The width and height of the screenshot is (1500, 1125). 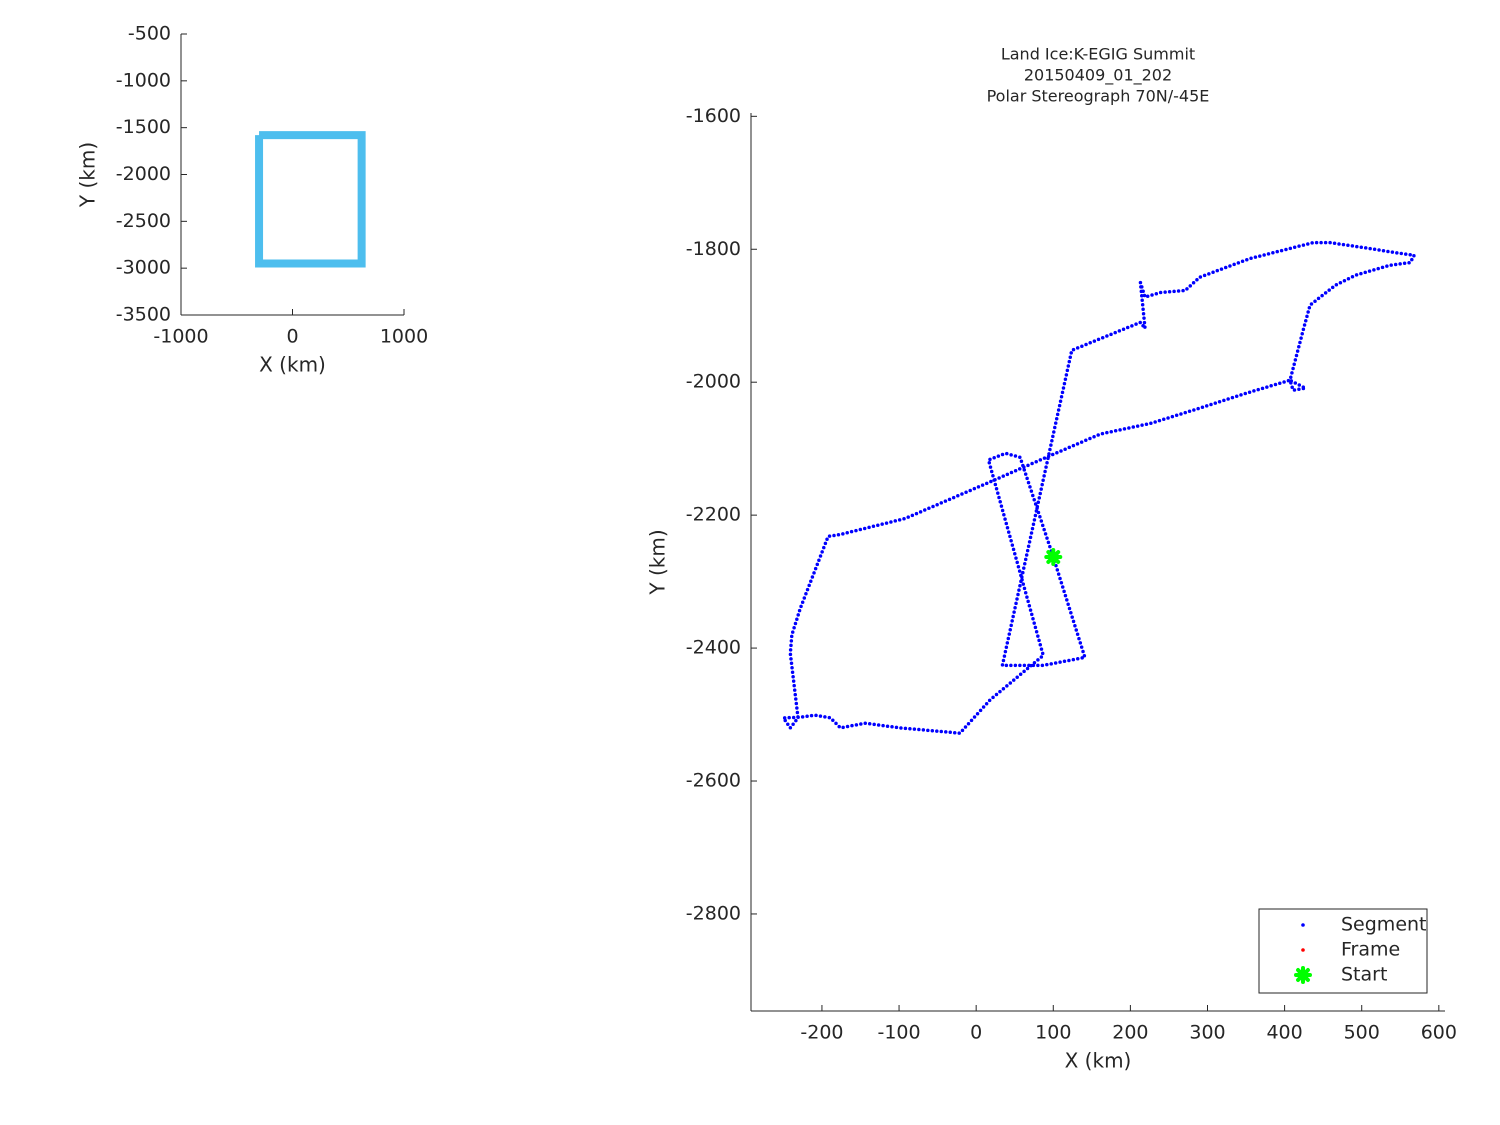 I want to click on x-tick-label: 400, so click(x=1284, y=1033).